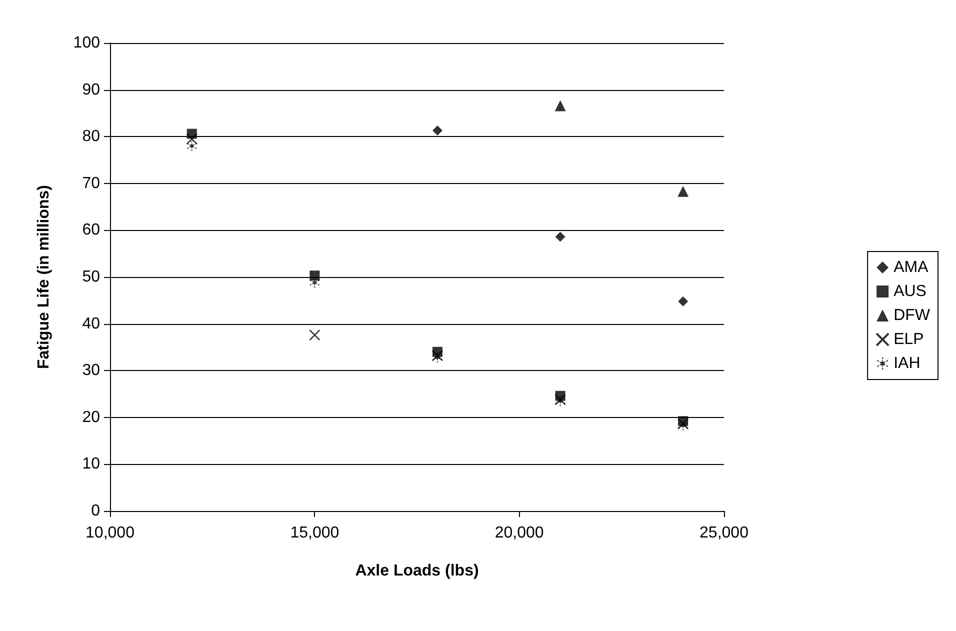  I want to click on y-tick-label: 70, so click(91, 183).